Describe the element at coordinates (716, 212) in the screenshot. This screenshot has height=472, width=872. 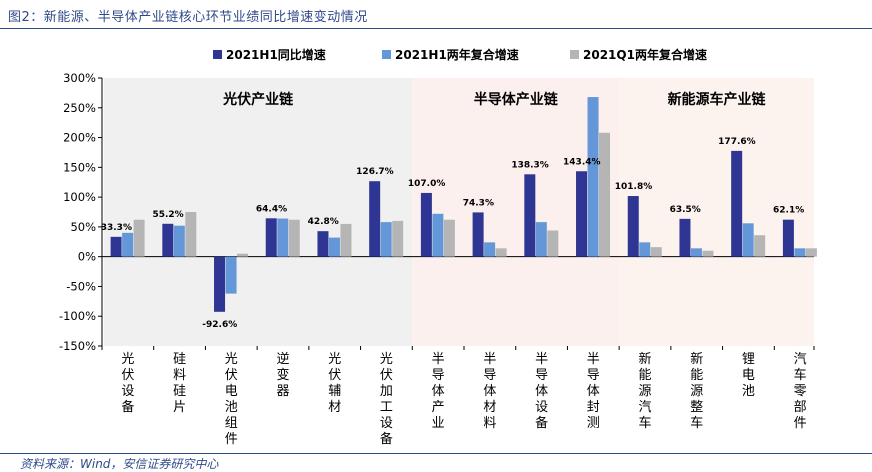
I see `group-background` at that location.